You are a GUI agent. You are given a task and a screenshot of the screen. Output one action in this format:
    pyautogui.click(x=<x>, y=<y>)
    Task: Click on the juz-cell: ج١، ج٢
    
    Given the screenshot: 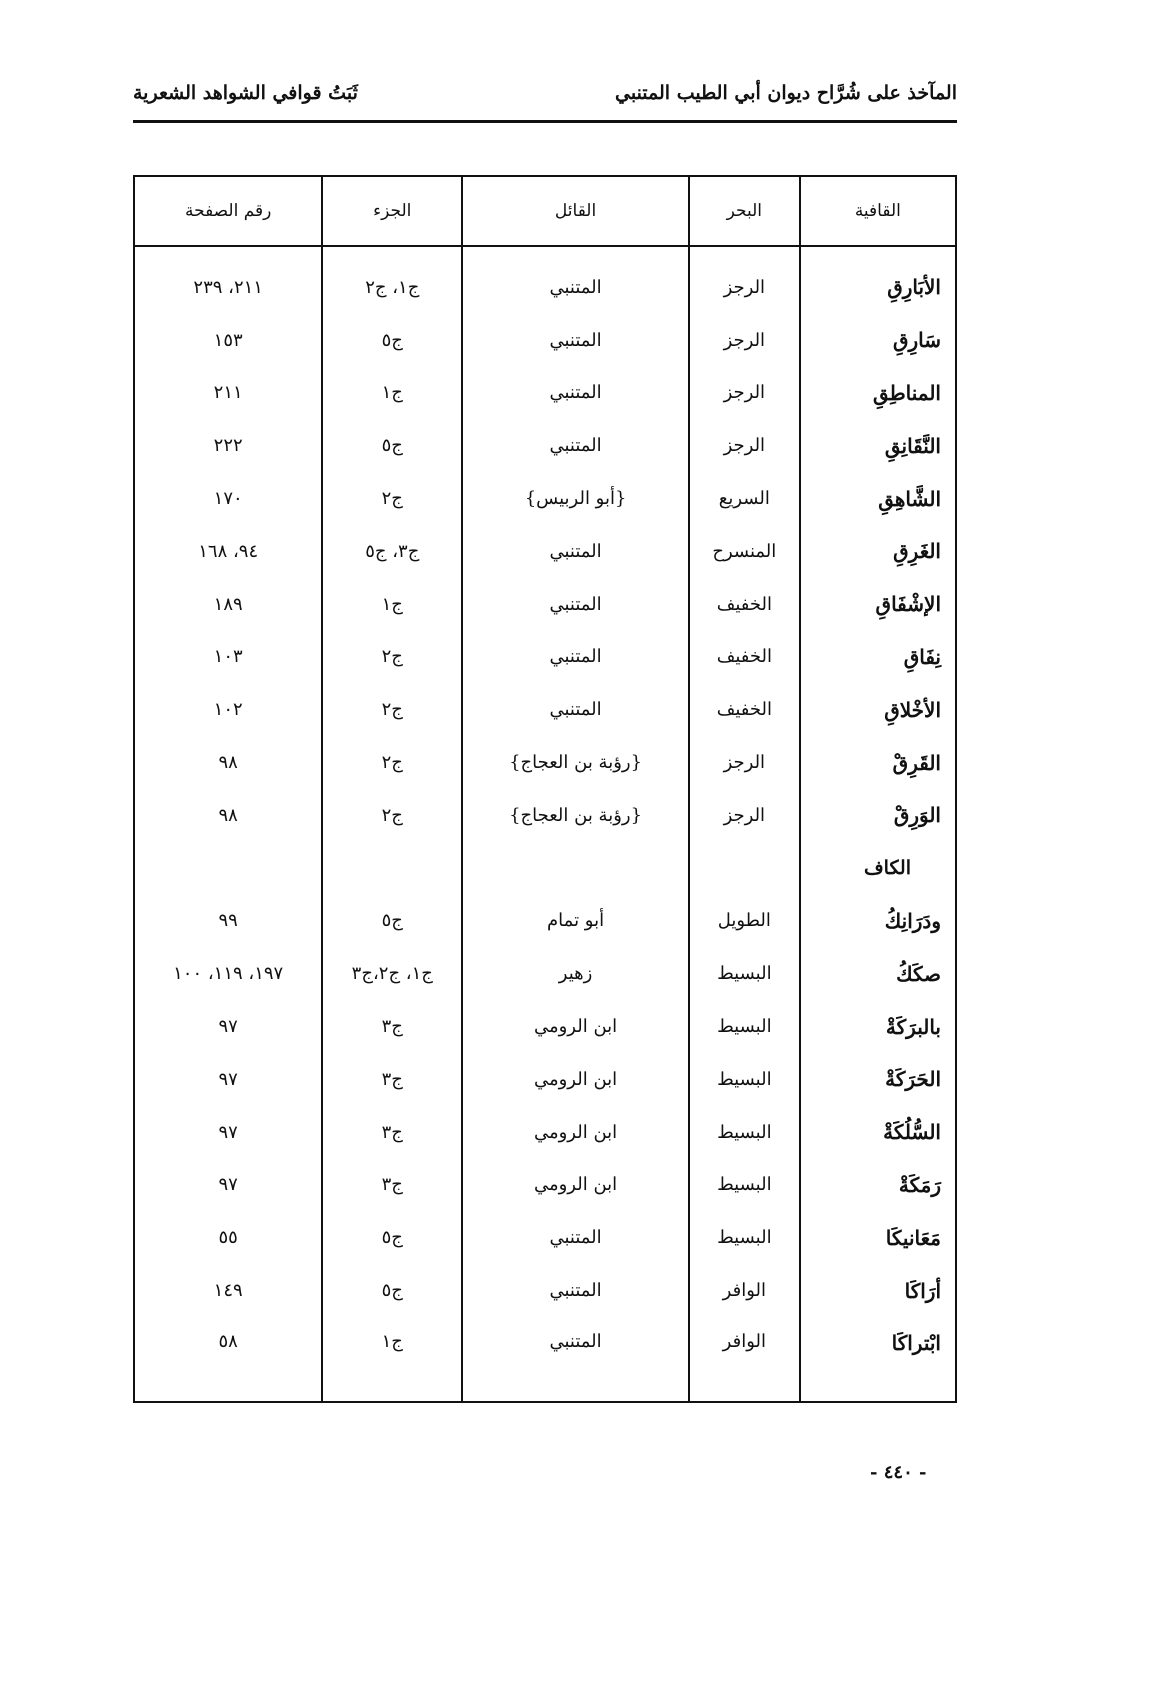 What is the action you would take?
    pyautogui.click(x=392, y=280)
    